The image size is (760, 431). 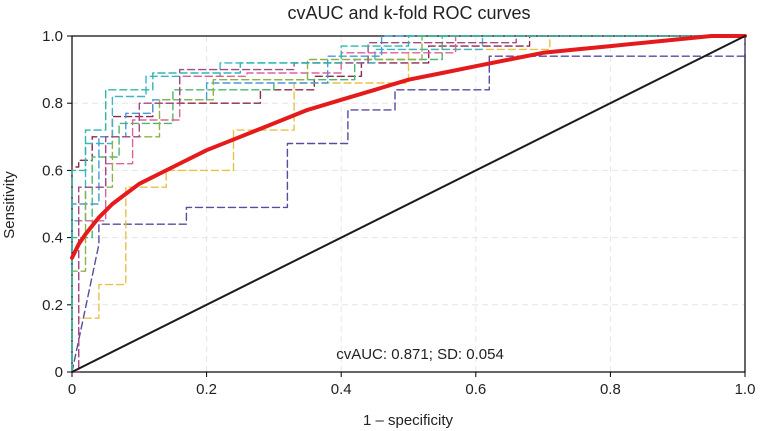 I want to click on cvauc-annotation: cvAUC: 0.871; SD: 0.054, so click(x=420, y=354).